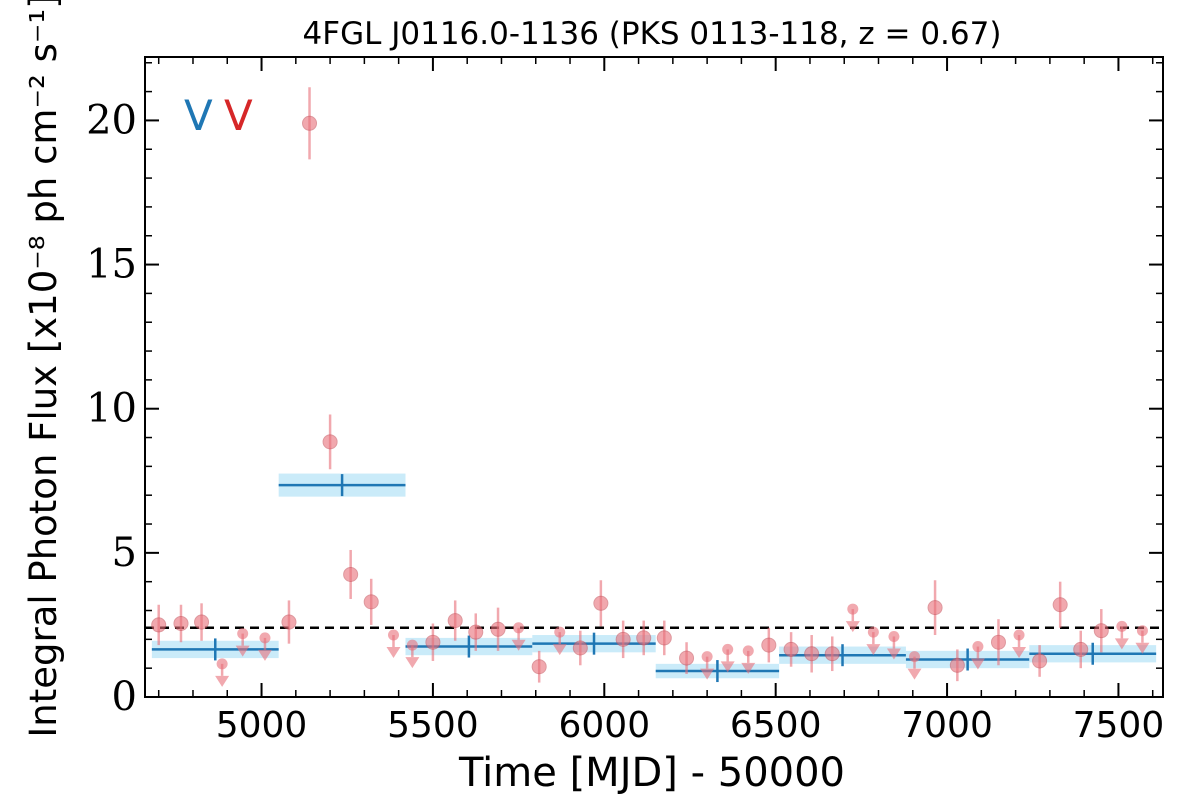 The height and width of the screenshot is (800, 1200). I want to click on y-tick-label-1: 5, so click(124, 553).